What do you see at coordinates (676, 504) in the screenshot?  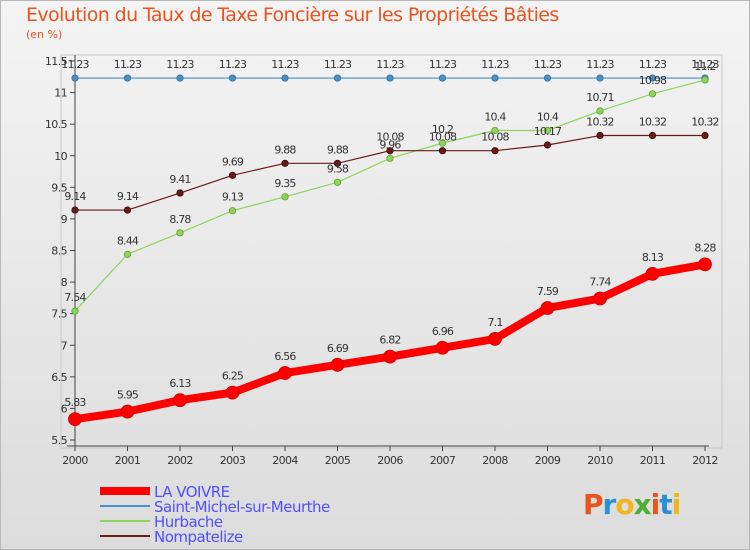 I see `logo-letter: i` at bounding box center [676, 504].